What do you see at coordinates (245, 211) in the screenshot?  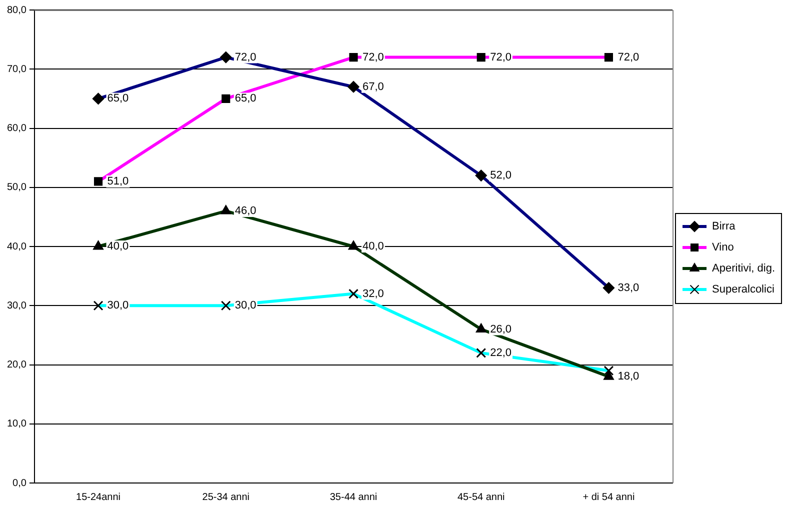 I see `data-label: 46,0` at bounding box center [245, 211].